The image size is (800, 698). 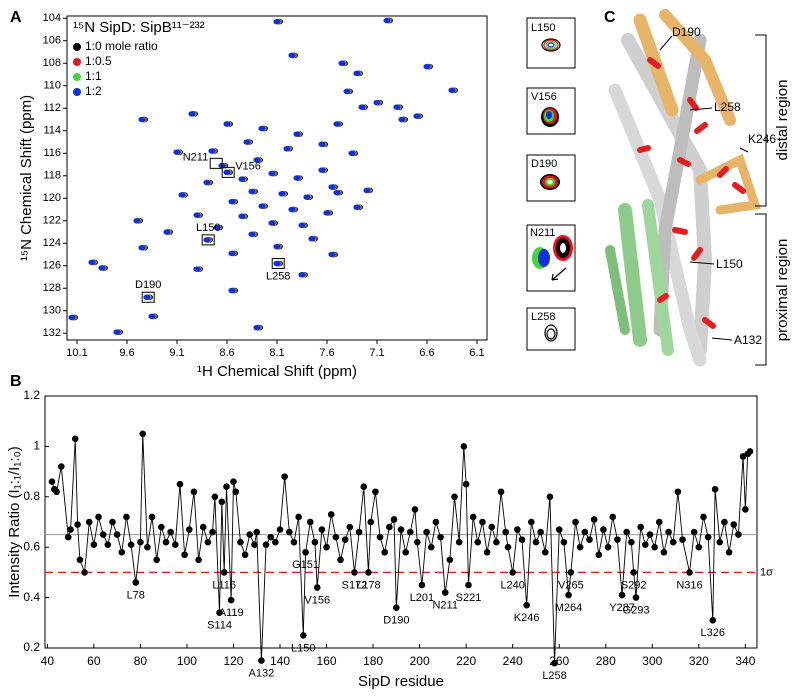 What do you see at coordinates (401, 681) in the screenshot?
I see `x-axis-title: SipD residue` at bounding box center [401, 681].